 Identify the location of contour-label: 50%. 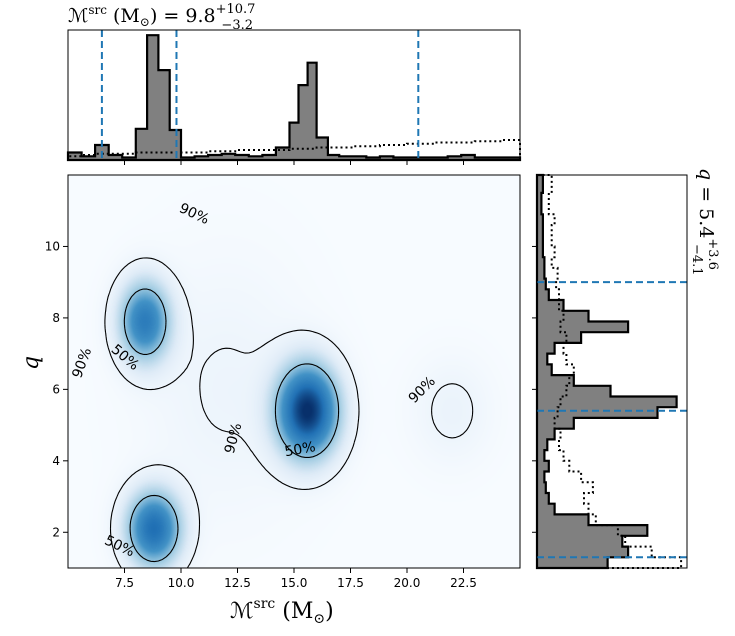
(299, 449).